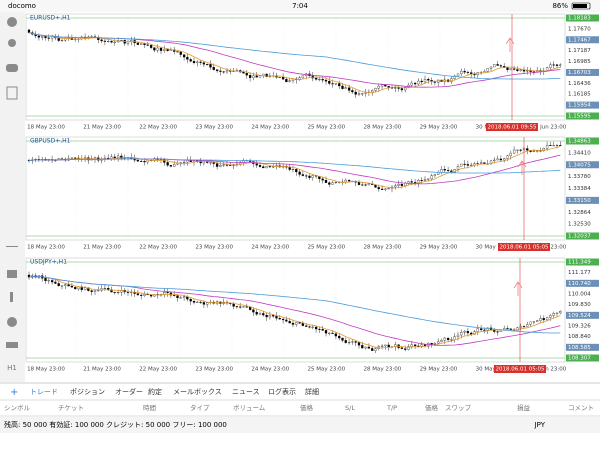 This screenshot has height=454, width=600. I want to click on column-header: ボリューム, so click(249, 408).